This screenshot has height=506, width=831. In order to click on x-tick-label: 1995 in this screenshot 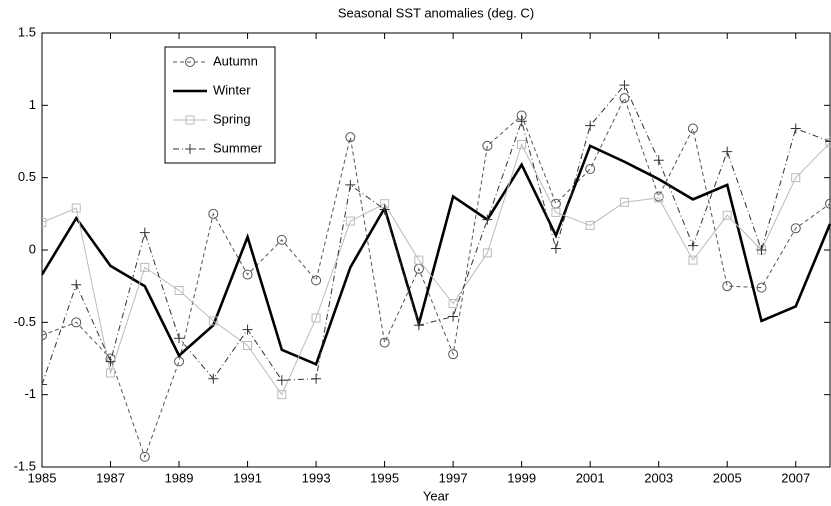, I will do `click(384, 477)`.